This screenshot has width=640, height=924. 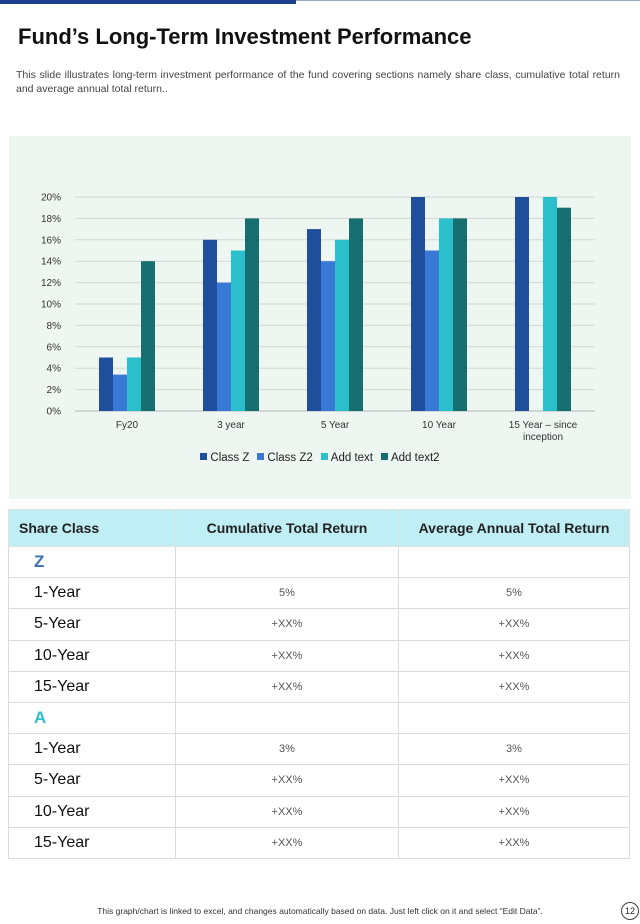 What do you see at coordinates (51, 305) in the screenshot?
I see `y-tick-label: 10%` at bounding box center [51, 305].